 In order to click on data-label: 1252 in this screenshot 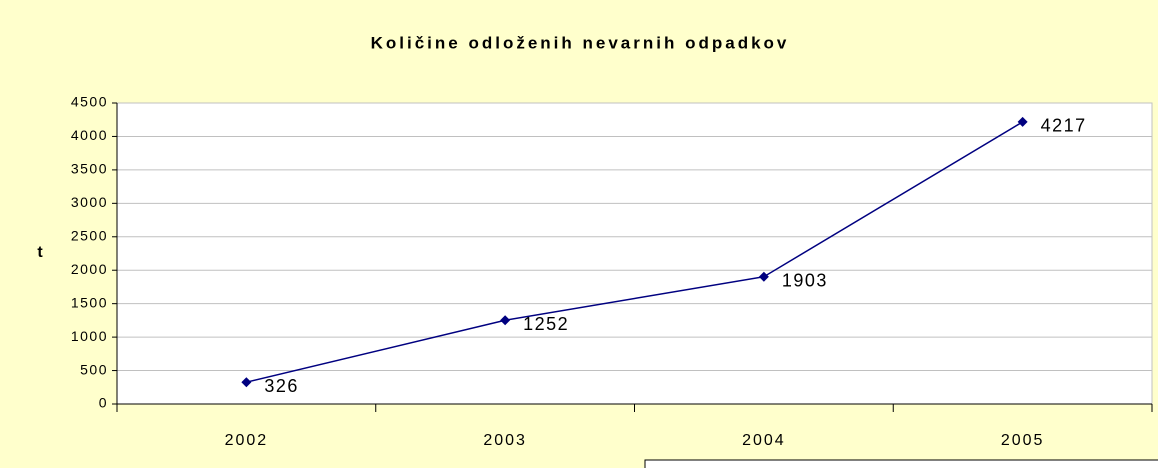, I will do `click(546, 324)`.